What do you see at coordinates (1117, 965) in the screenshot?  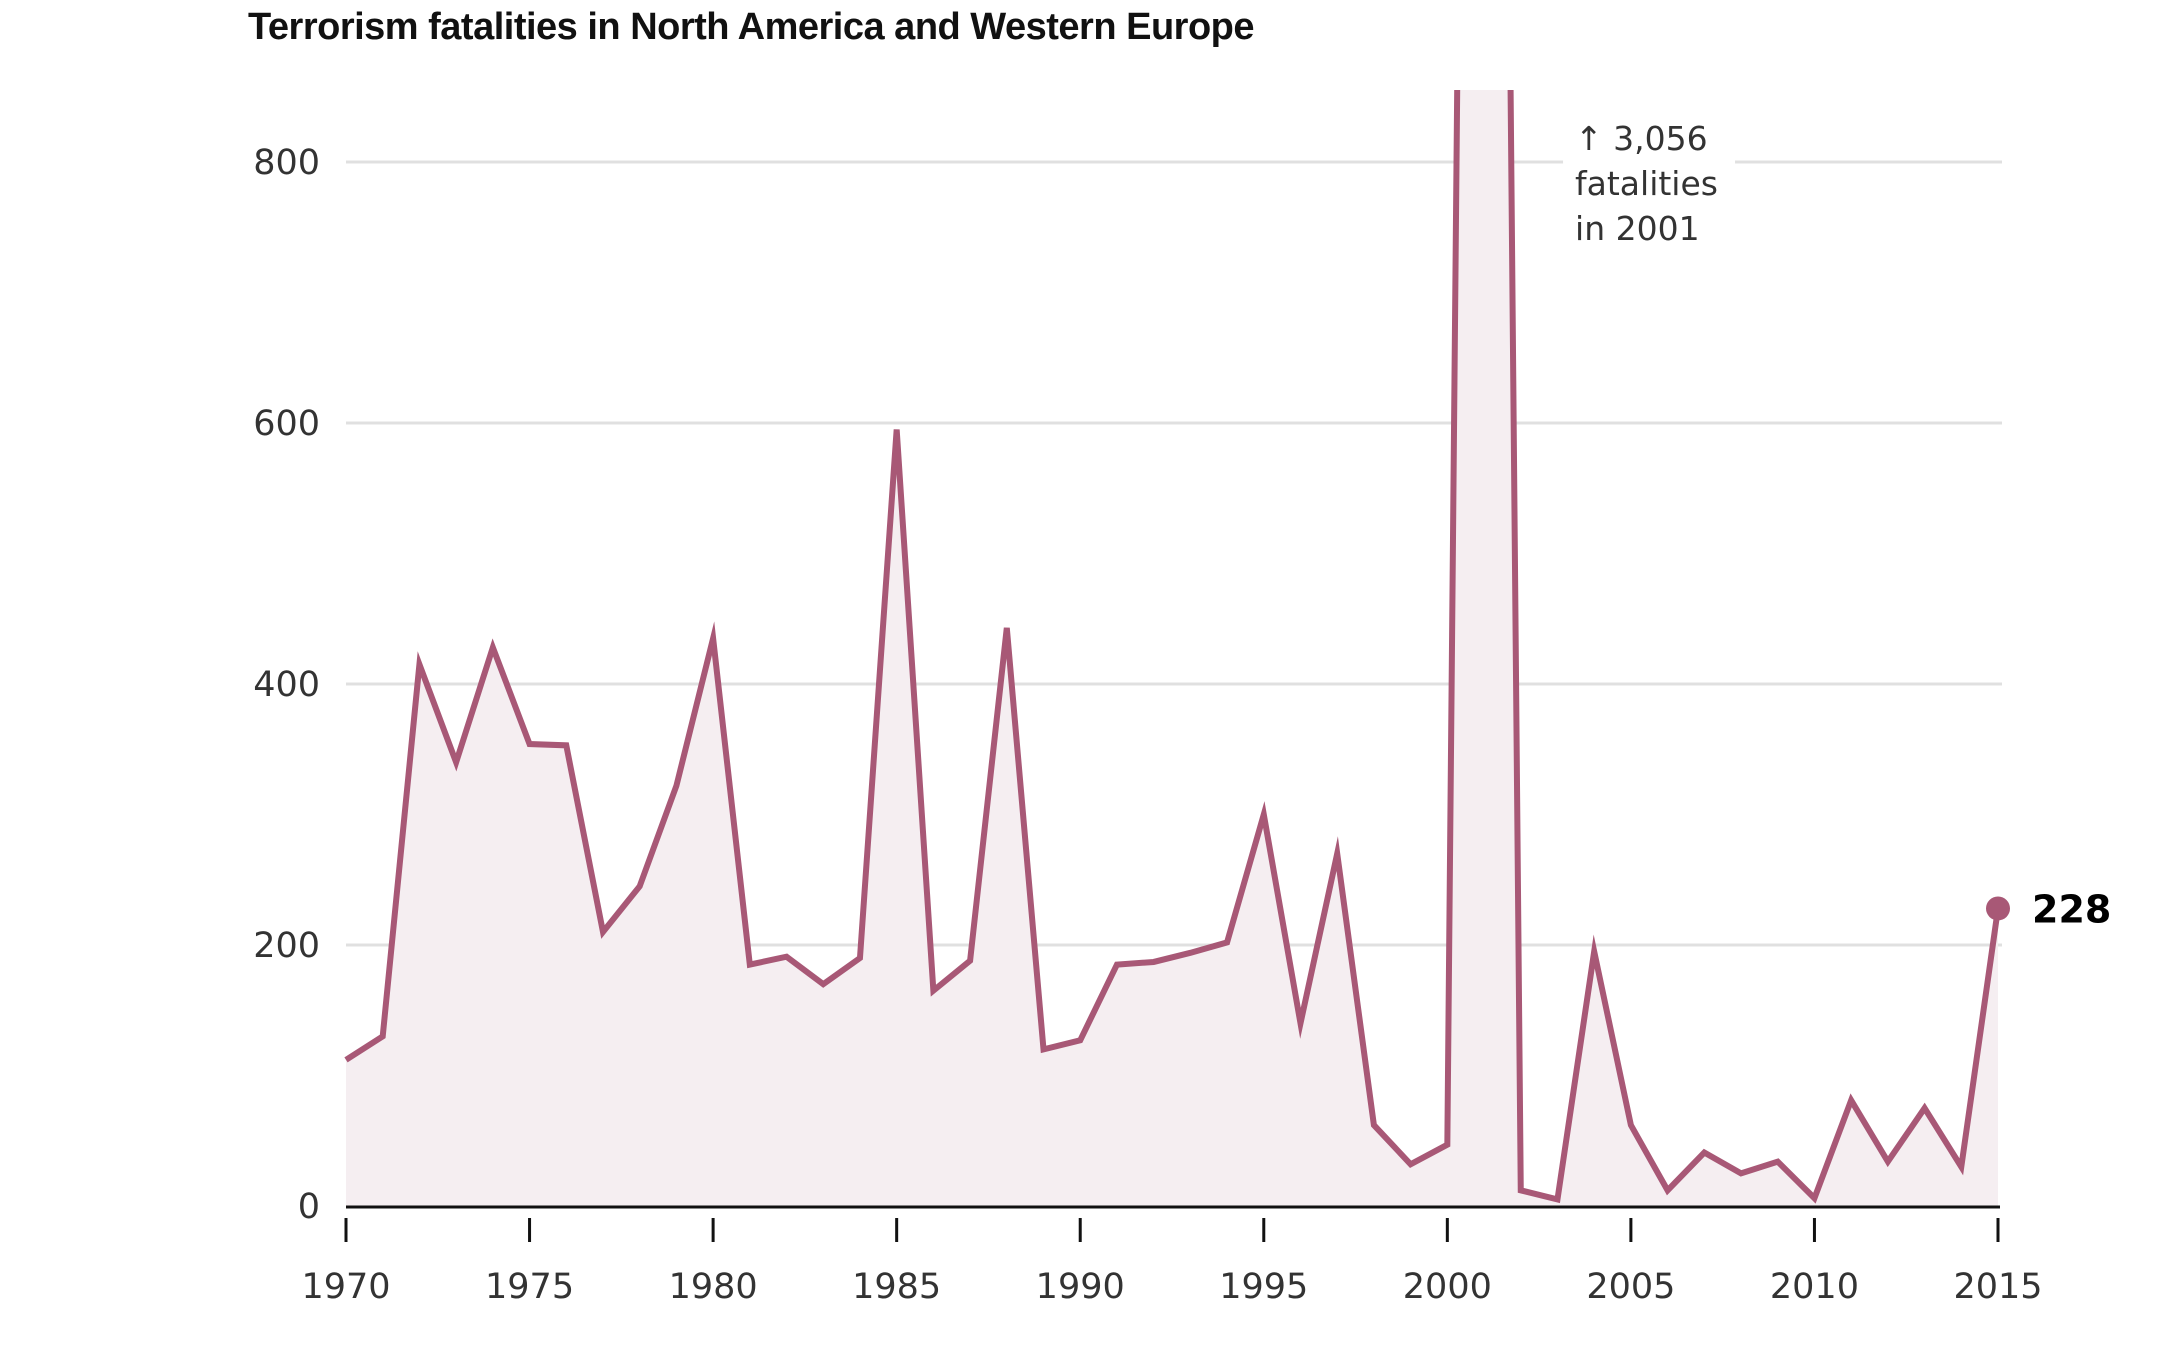 I see `data-point-1991` at bounding box center [1117, 965].